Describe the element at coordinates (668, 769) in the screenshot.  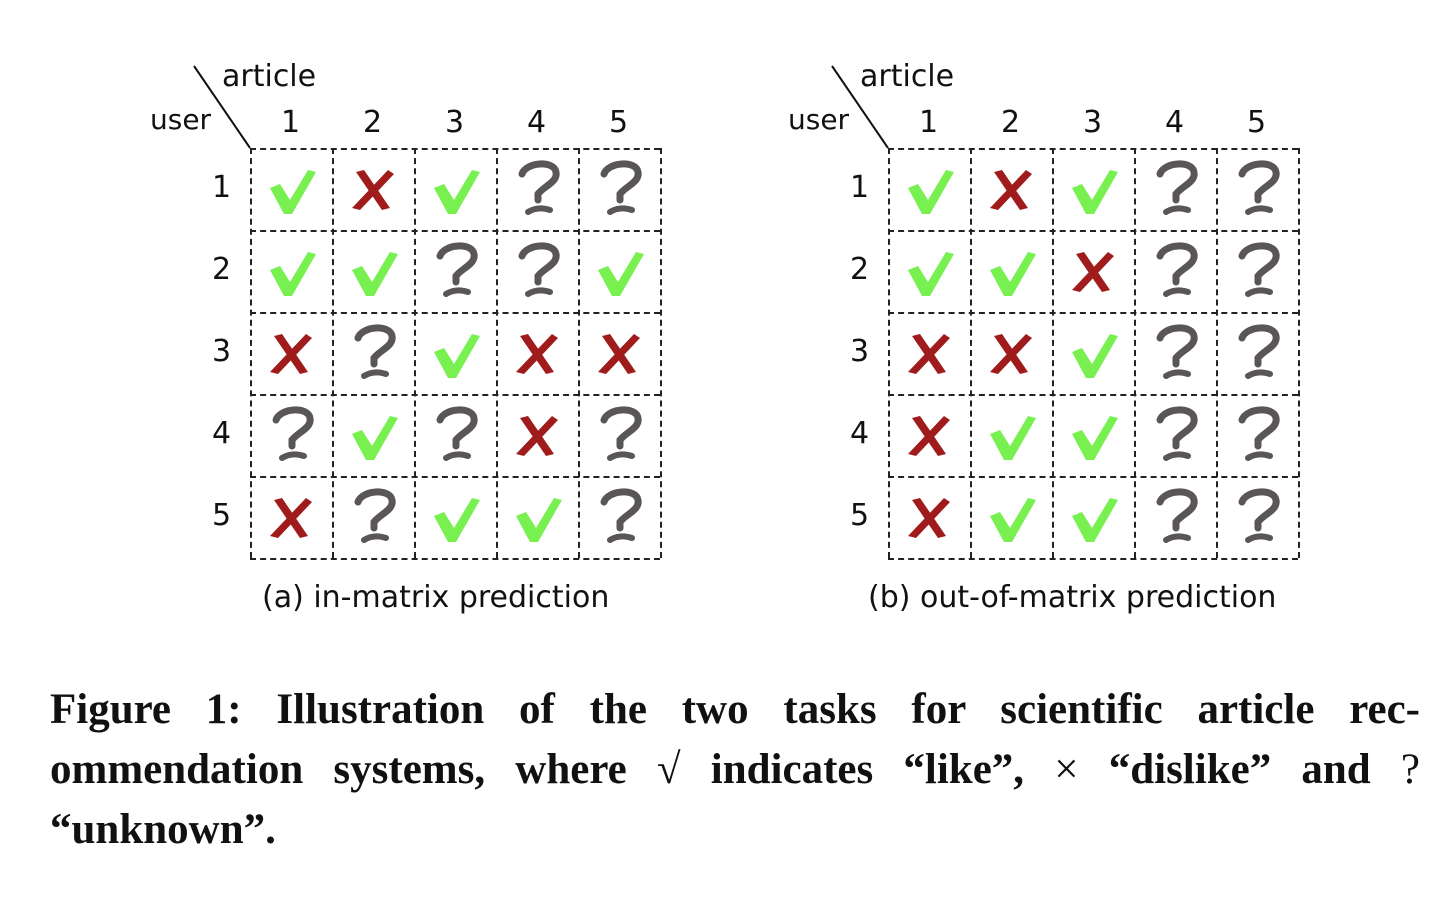
I see `caption-like-symbol: √` at that location.